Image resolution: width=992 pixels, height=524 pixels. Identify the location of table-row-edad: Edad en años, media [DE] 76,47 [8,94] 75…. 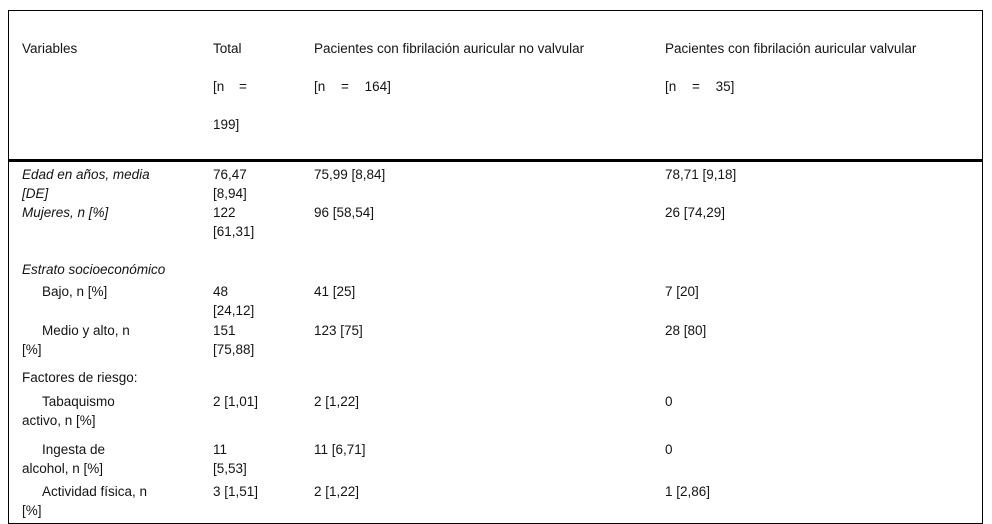
(495, 184).